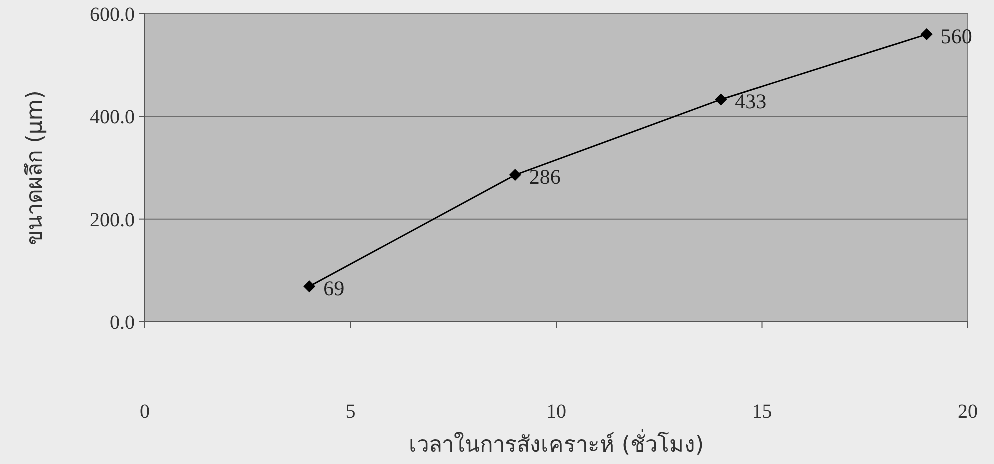 Image resolution: width=994 pixels, height=464 pixels. Describe the element at coordinates (556, 412) in the screenshot. I see `x-tick-label: 10` at that location.